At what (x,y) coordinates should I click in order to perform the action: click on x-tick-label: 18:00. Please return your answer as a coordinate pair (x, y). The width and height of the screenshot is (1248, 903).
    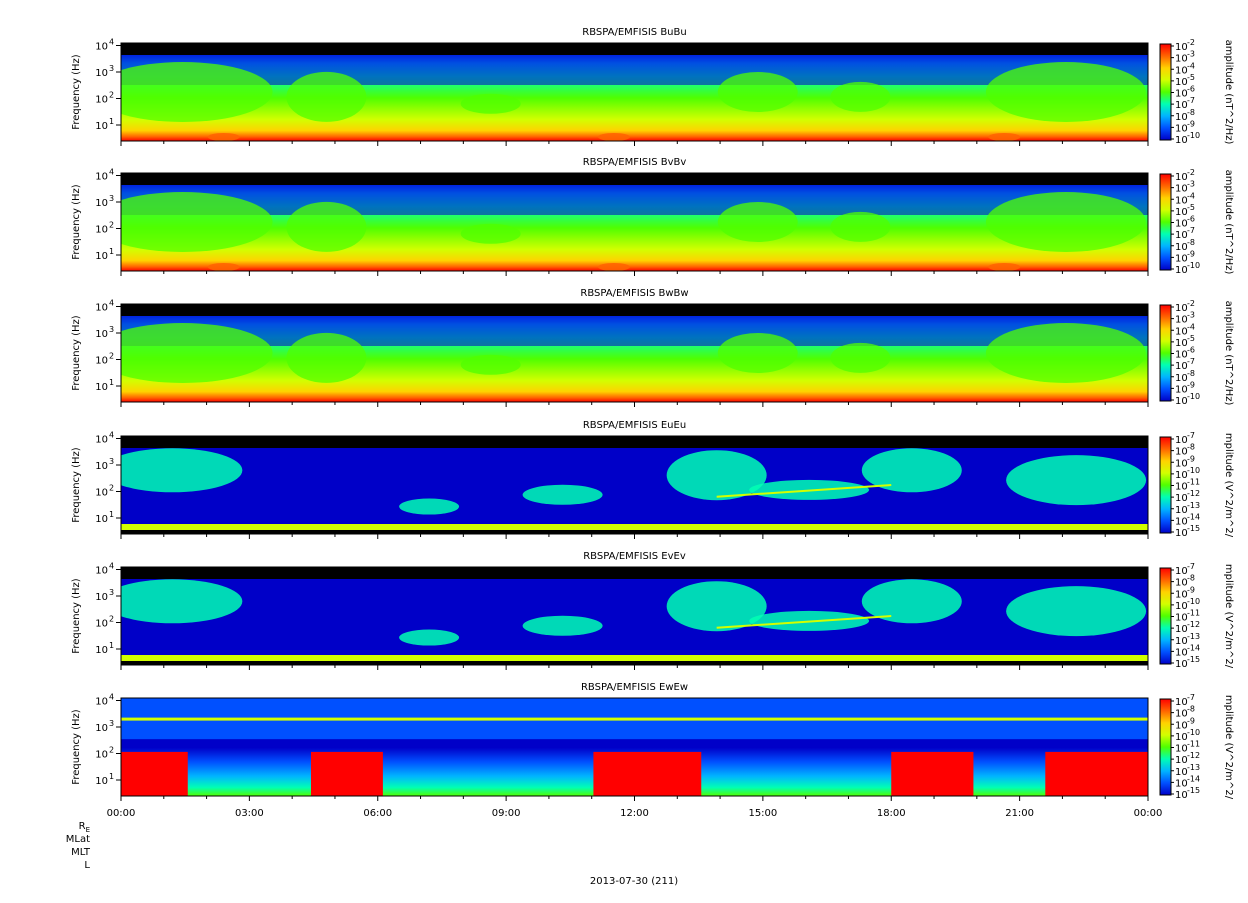
    Looking at the image, I should click on (891, 813).